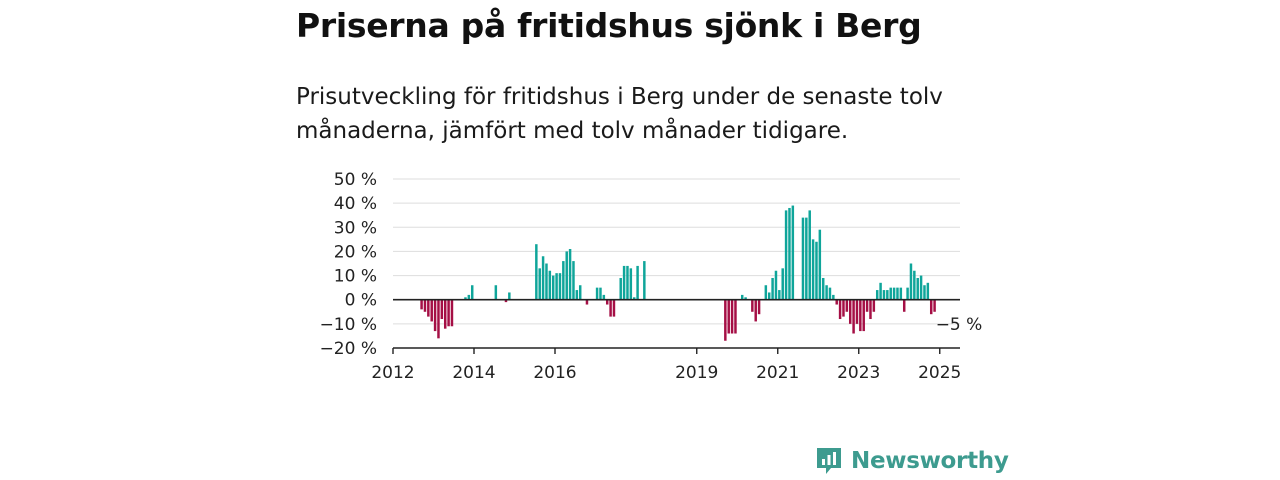  Describe the element at coordinates (777, 373) in the screenshot. I see `x-tick-label: 2021` at that location.